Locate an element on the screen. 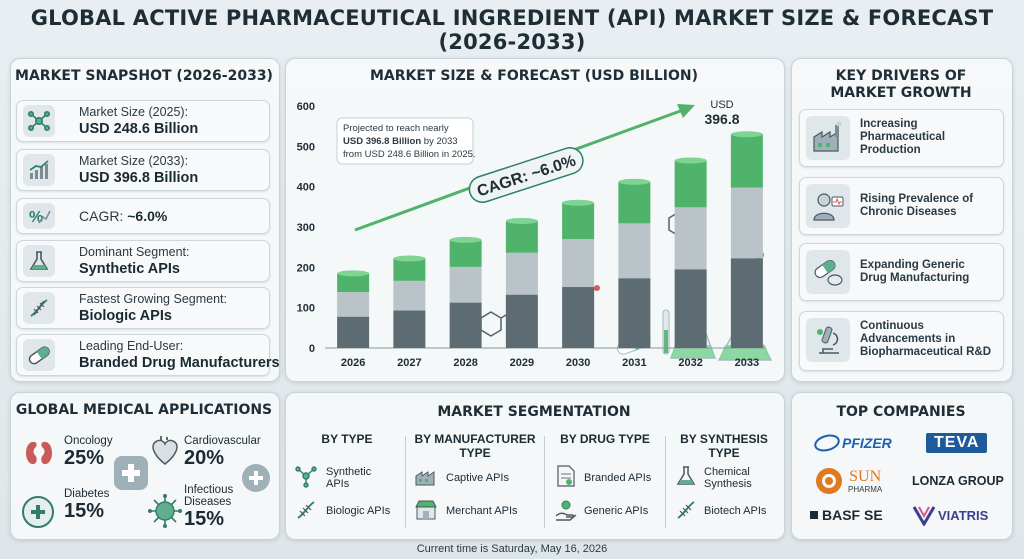 This screenshot has height=559, width=1024. footer-time: Current time is Saturday, May 16, 2026 is located at coordinates (512, 549).